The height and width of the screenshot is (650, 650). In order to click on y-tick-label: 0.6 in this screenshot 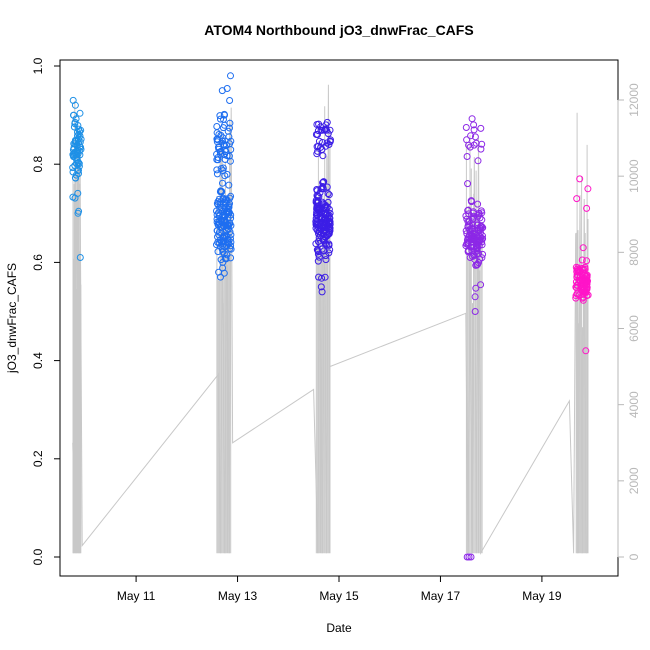, I will do `click(38, 262)`.